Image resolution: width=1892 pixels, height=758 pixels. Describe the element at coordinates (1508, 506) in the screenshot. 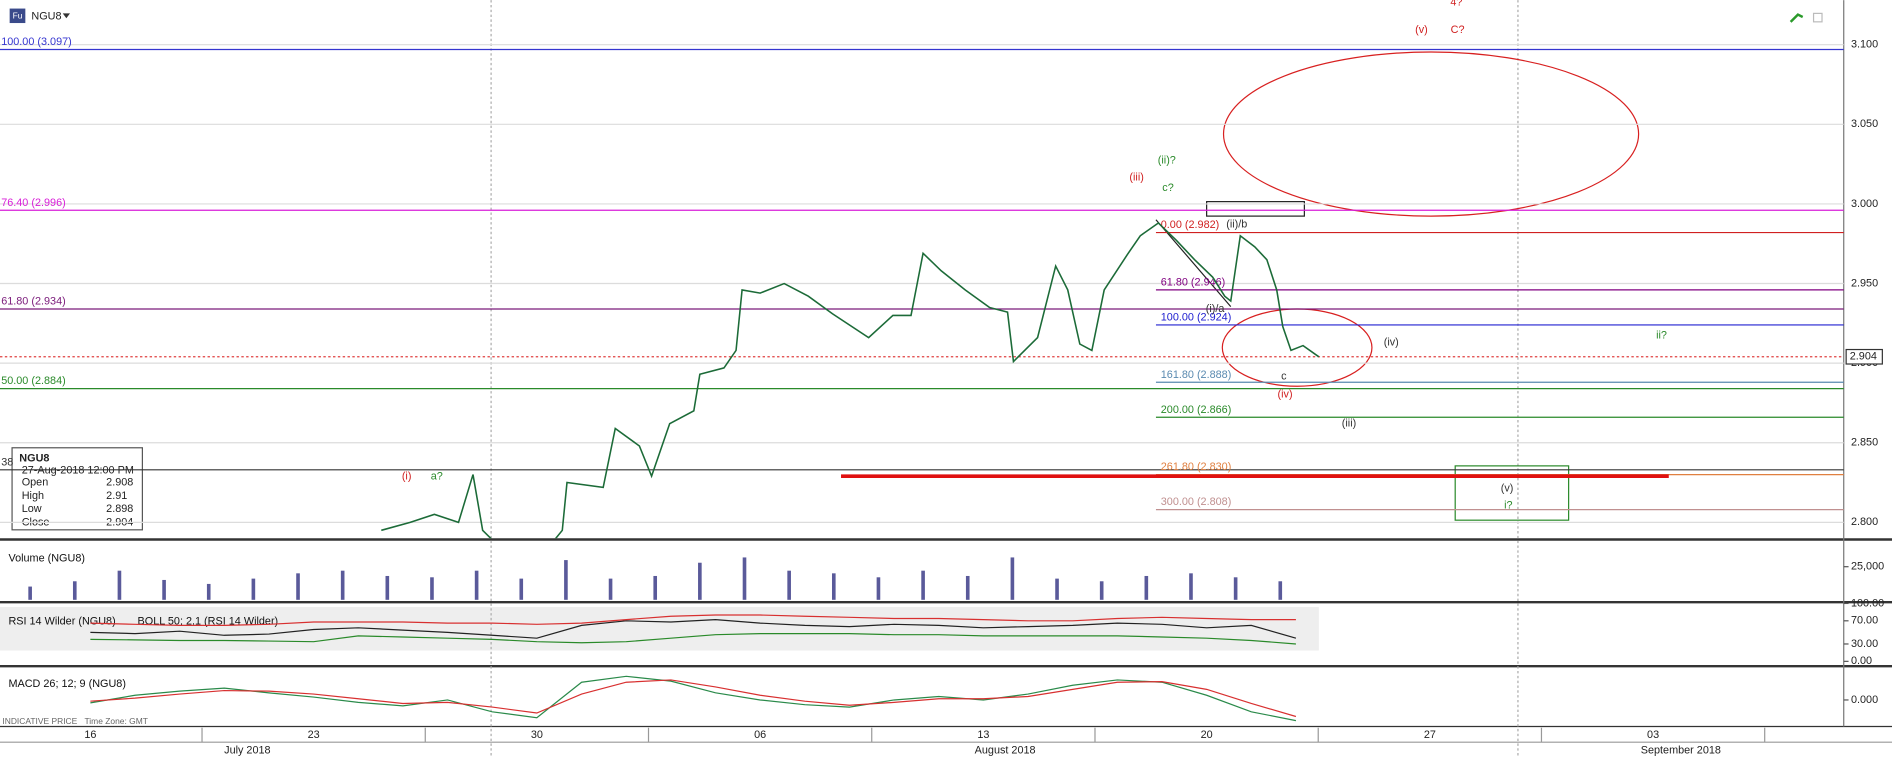

I see `wave-label: i?` at that location.